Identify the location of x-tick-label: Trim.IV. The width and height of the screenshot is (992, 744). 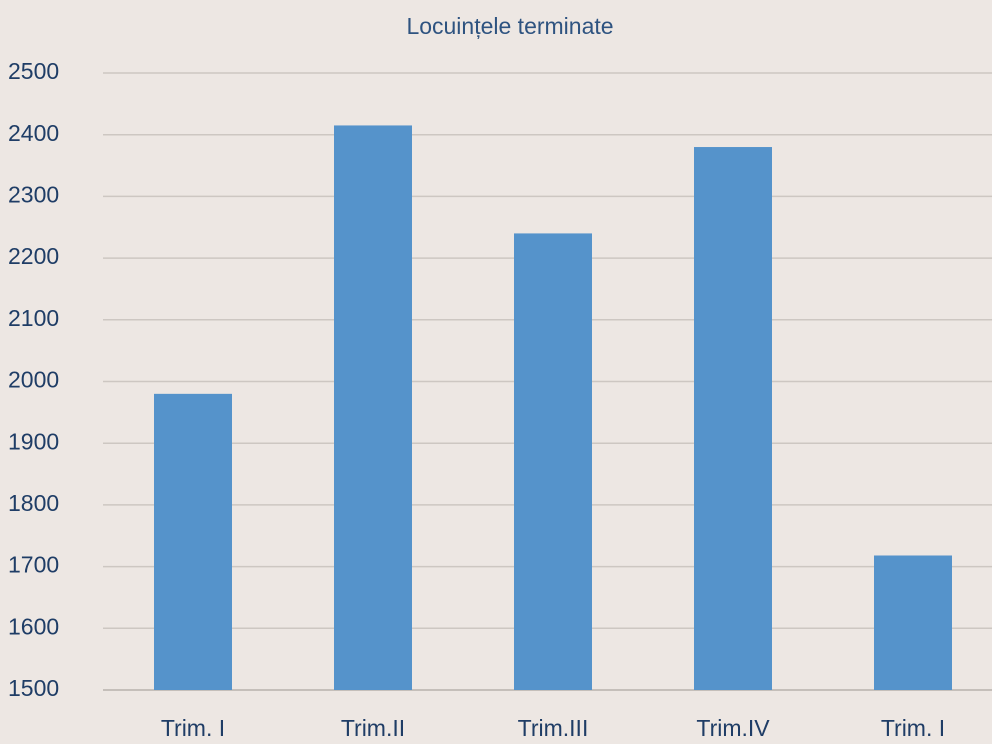
(733, 728).